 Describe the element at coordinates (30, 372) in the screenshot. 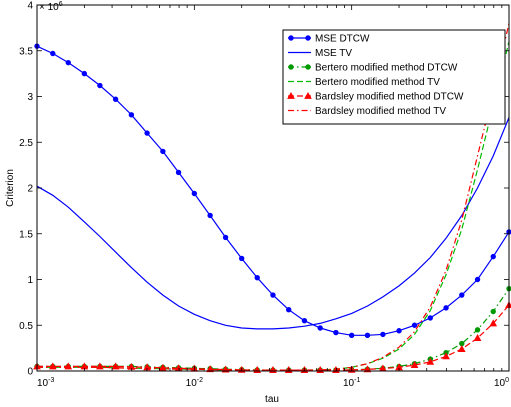

I see `y-tick-label: 0` at that location.